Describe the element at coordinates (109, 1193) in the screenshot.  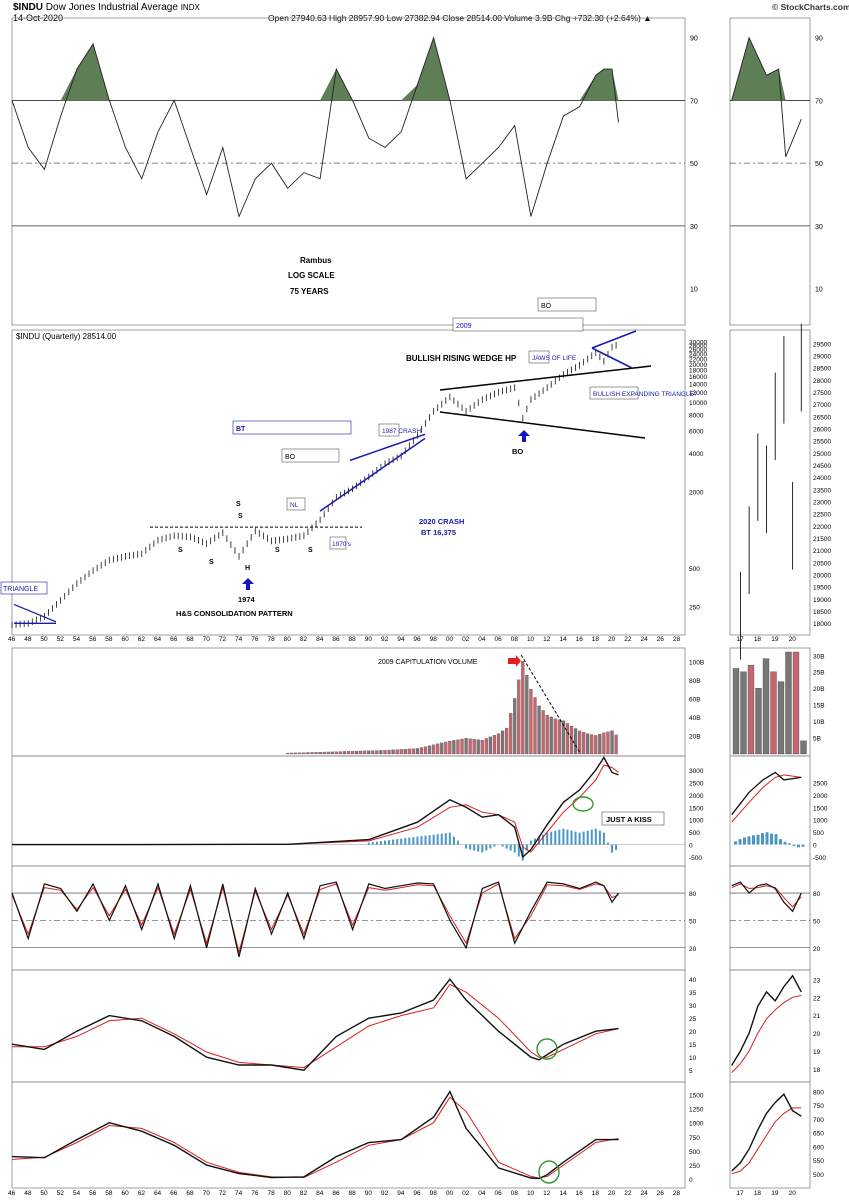
I see `x-tick-label: 58` at that location.